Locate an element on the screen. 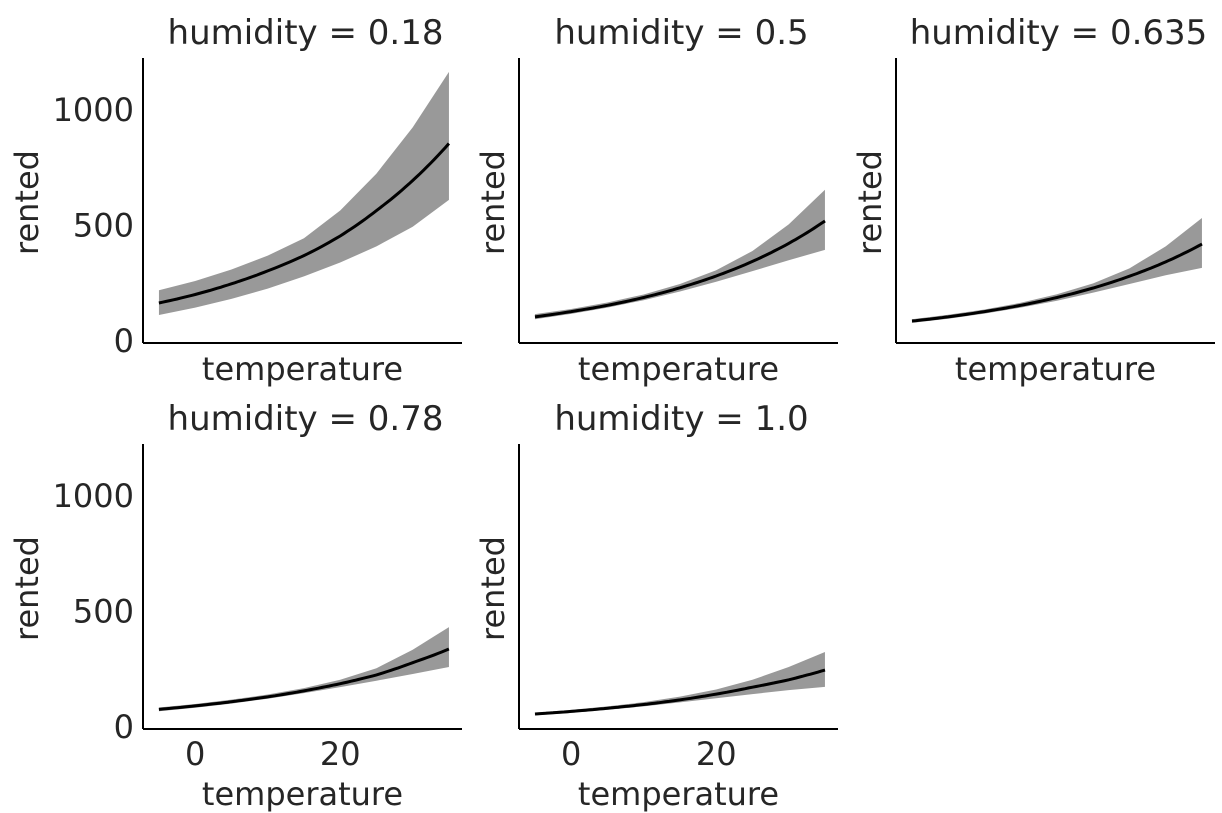 The image size is (1222, 813). panel-title: humidity = 1.0 is located at coordinates (681, 419).